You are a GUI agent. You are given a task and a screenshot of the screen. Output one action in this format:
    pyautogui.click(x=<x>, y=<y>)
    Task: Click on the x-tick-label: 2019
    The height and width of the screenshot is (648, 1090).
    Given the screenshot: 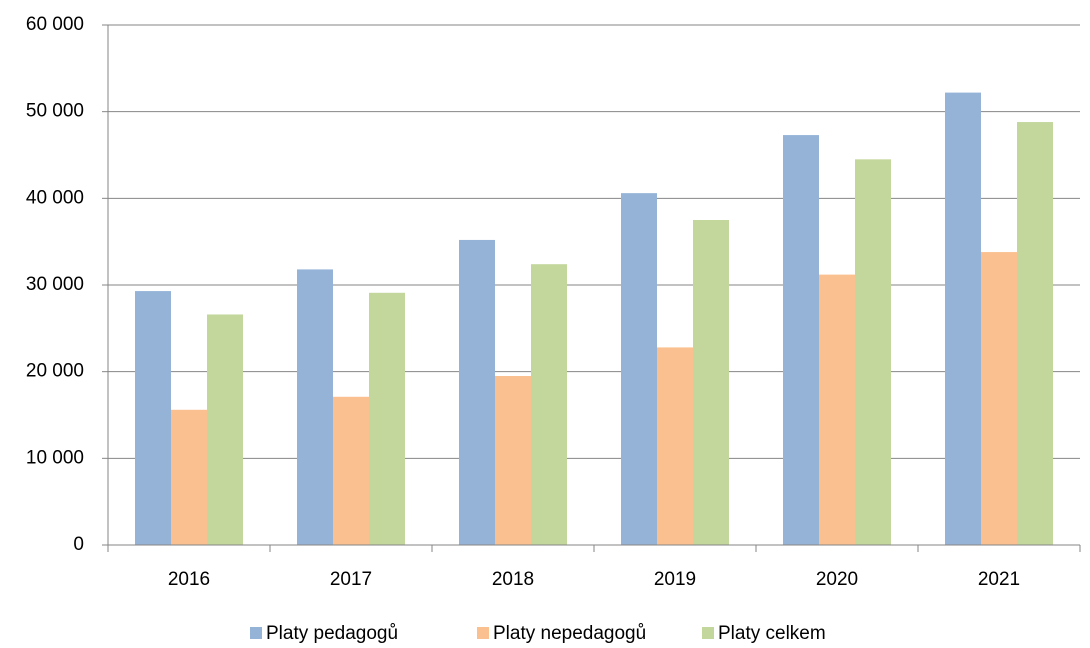 What is the action you would take?
    pyautogui.click(x=675, y=579)
    